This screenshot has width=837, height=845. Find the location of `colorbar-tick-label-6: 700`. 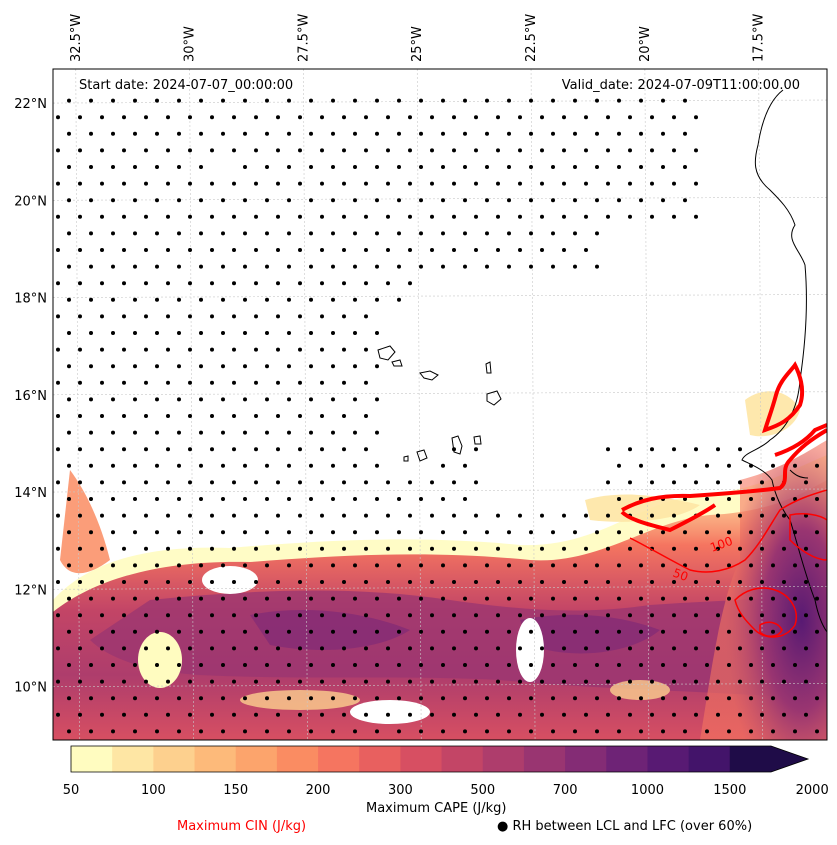

colorbar-tick-label-6: 700 is located at coordinates (565, 790).